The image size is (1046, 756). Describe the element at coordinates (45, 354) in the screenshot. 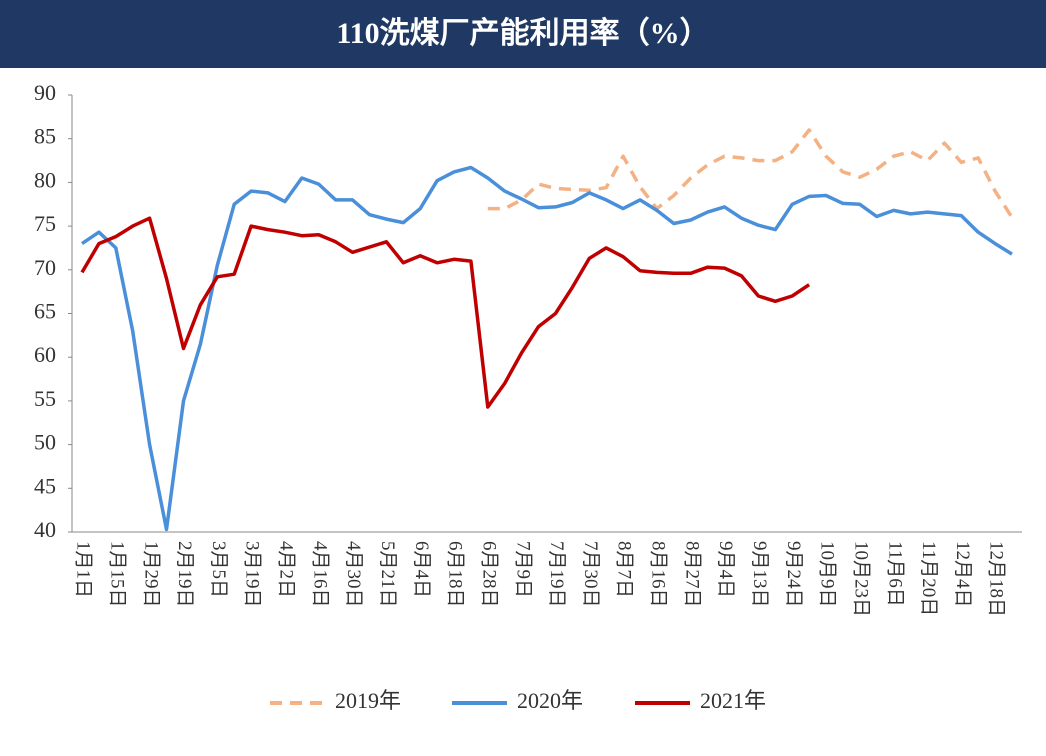

I see `y-tick-label: 60` at that location.